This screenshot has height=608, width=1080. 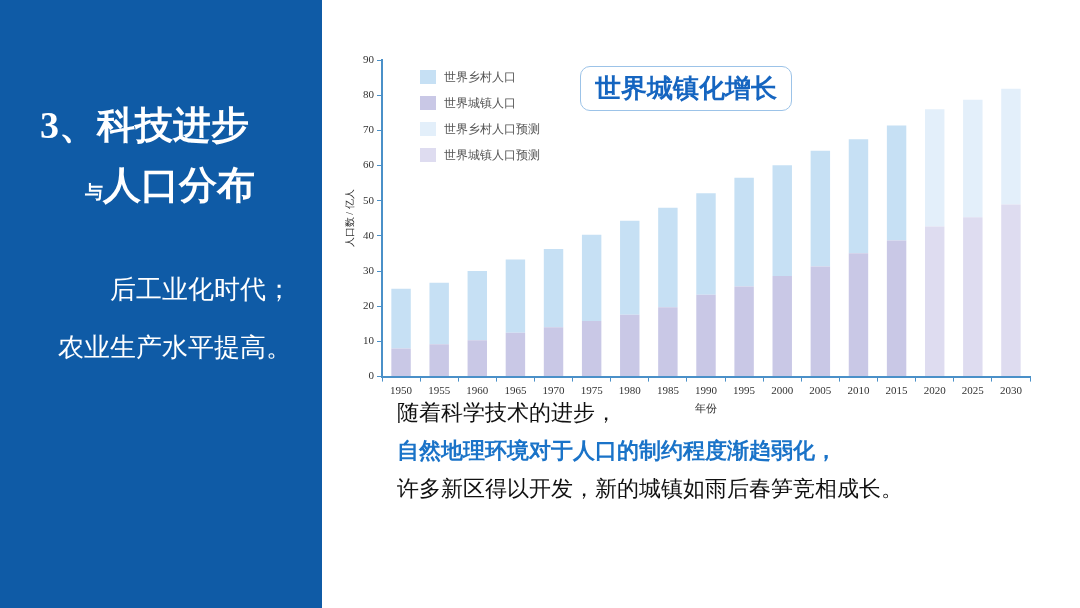 I want to click on text: 后工业化时代；, so click(x=201, y=289).